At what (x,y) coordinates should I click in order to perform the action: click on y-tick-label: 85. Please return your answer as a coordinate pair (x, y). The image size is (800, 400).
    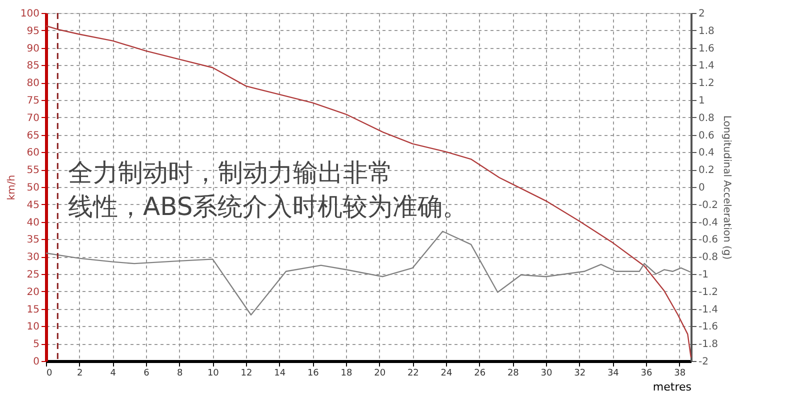
    Looking at the image, I should click on (33, 66).